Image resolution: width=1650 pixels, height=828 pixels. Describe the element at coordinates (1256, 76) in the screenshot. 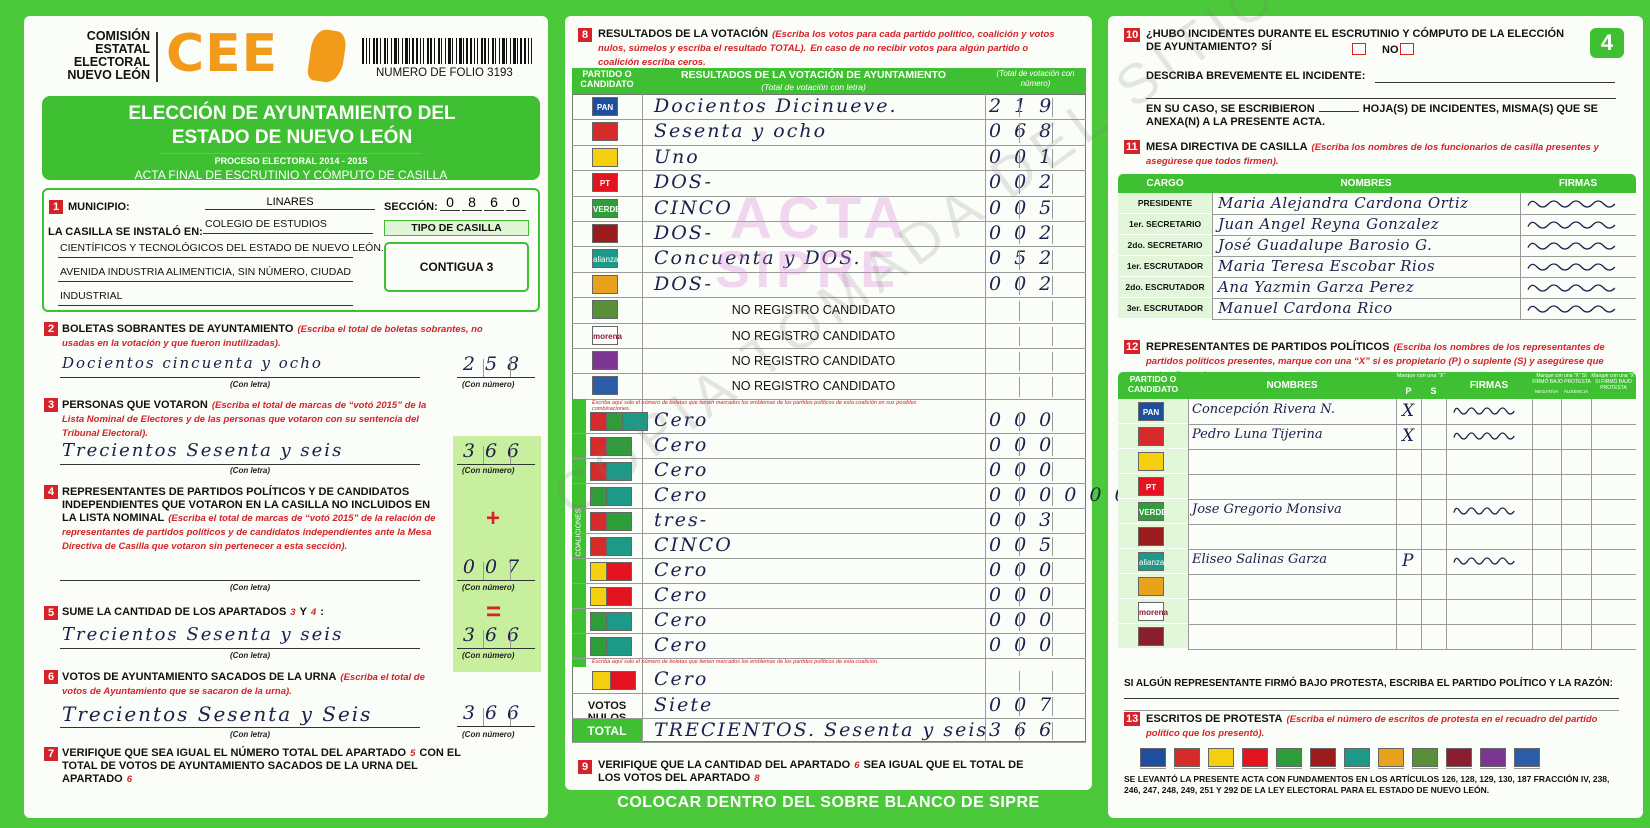

I see `label: DESCRIBA BREVEMENTE EL INCIDENTE:` at that location.